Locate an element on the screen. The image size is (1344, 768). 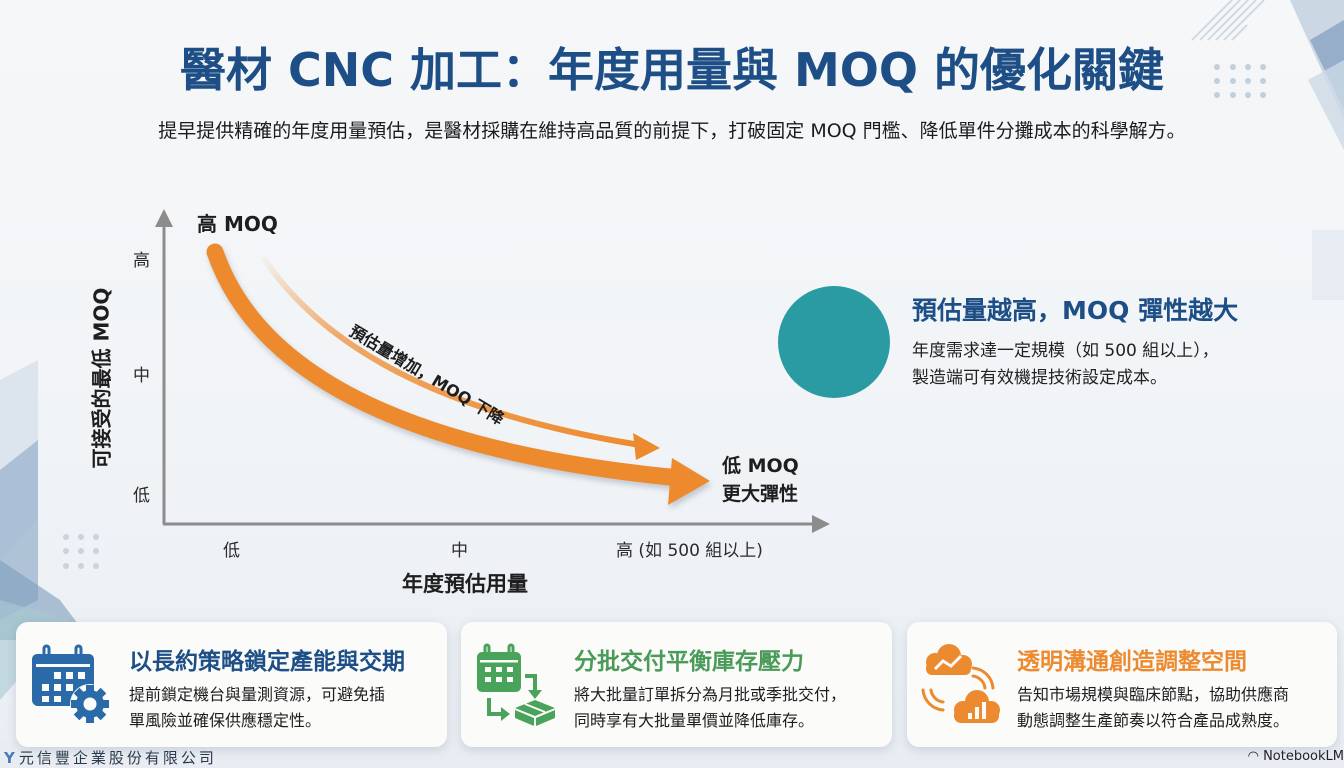
y-axis-title: 可接受的最低 MOQ is located at coordinates (101, 378).